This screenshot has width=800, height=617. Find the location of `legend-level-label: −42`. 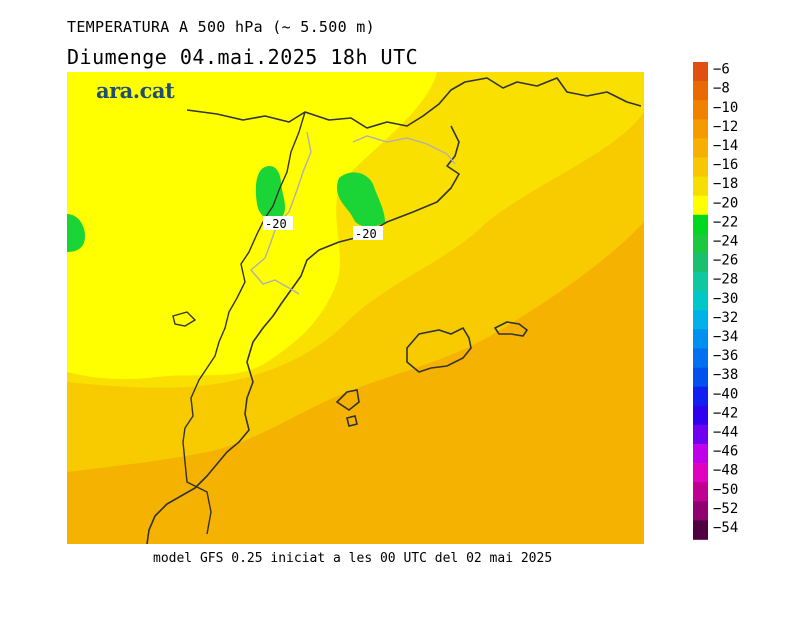

legend-level-label: −42 is located at coordinates (725, 413).